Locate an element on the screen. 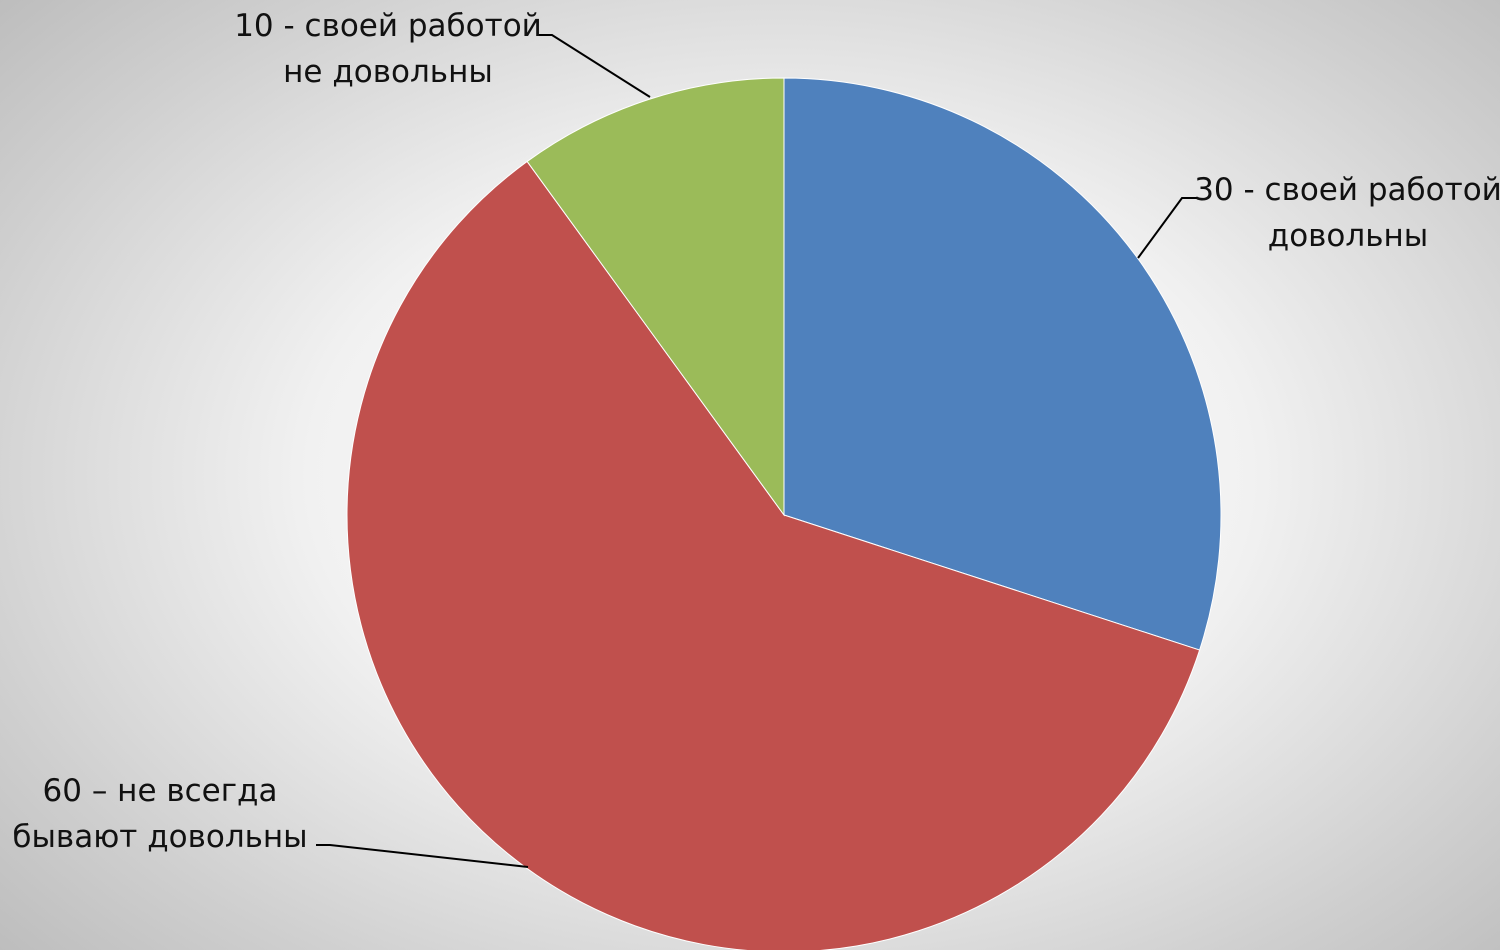 This screenshot has height=950, width=1500. slice-label-3: 10 - своей работой не довольны is located at coordinates (388, 49).